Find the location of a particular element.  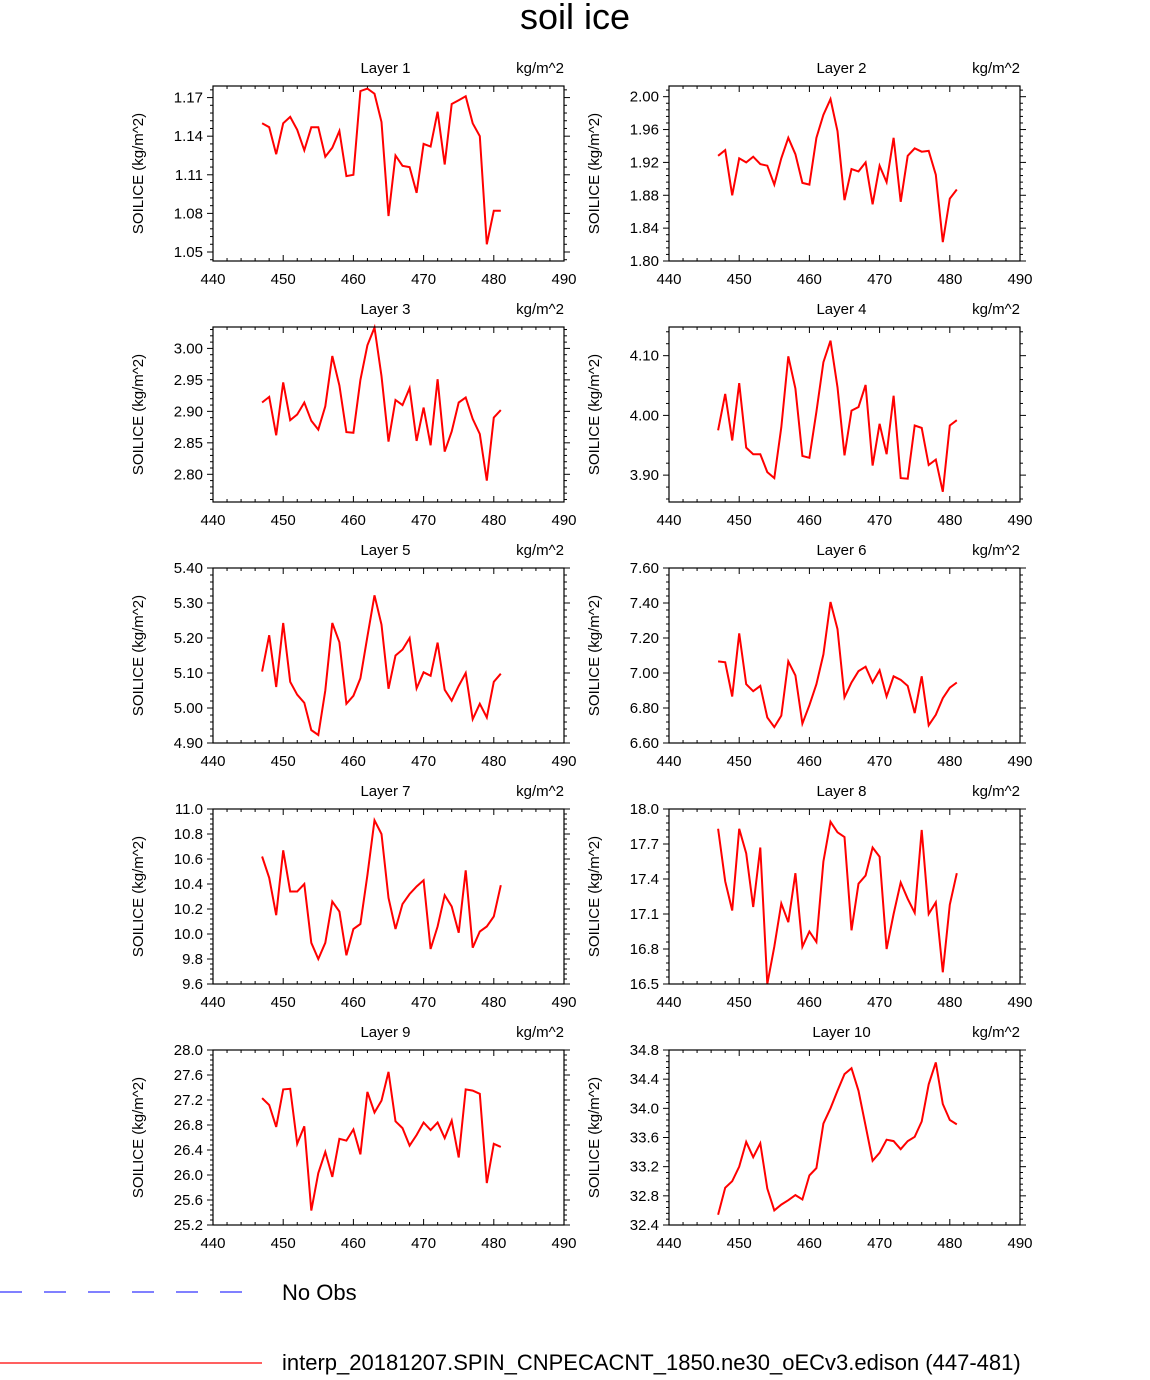

y-tick-label: 1.05 is located at coordinates (188, 252).